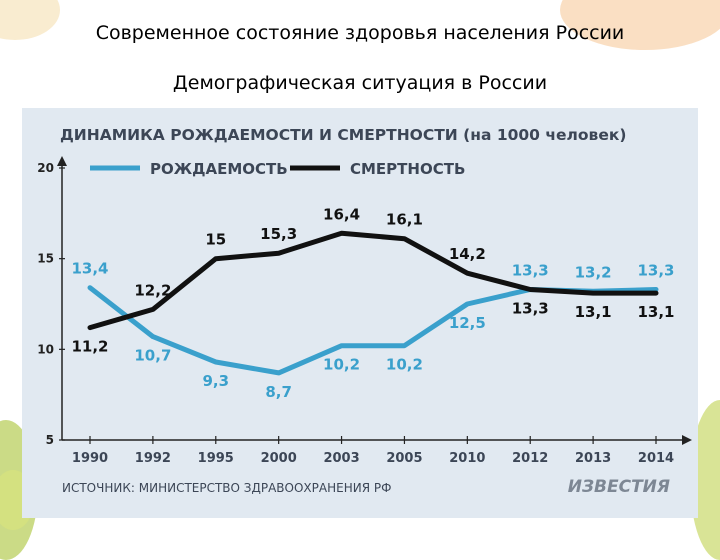 Image resolution: width=720 pixels, height=560 pixels. Describe the element at coordinates (152, 290) in the screenshot. I see `death-value-label: 12,2` at that location.